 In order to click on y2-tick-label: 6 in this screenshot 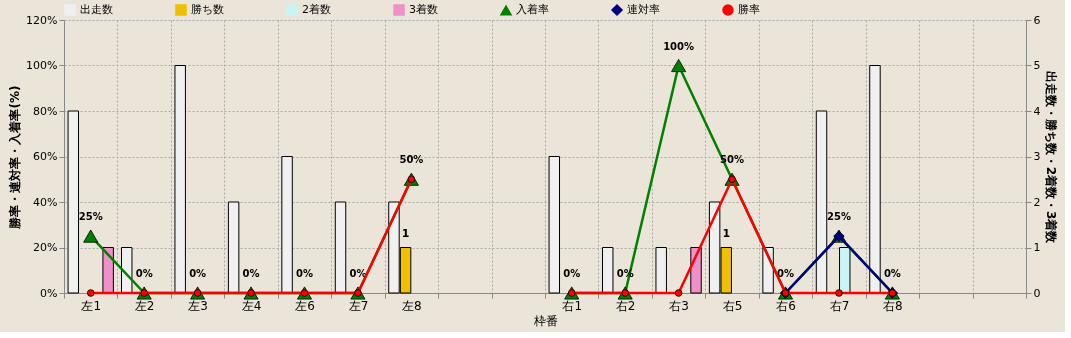, I will do `click(1037, 20)`.